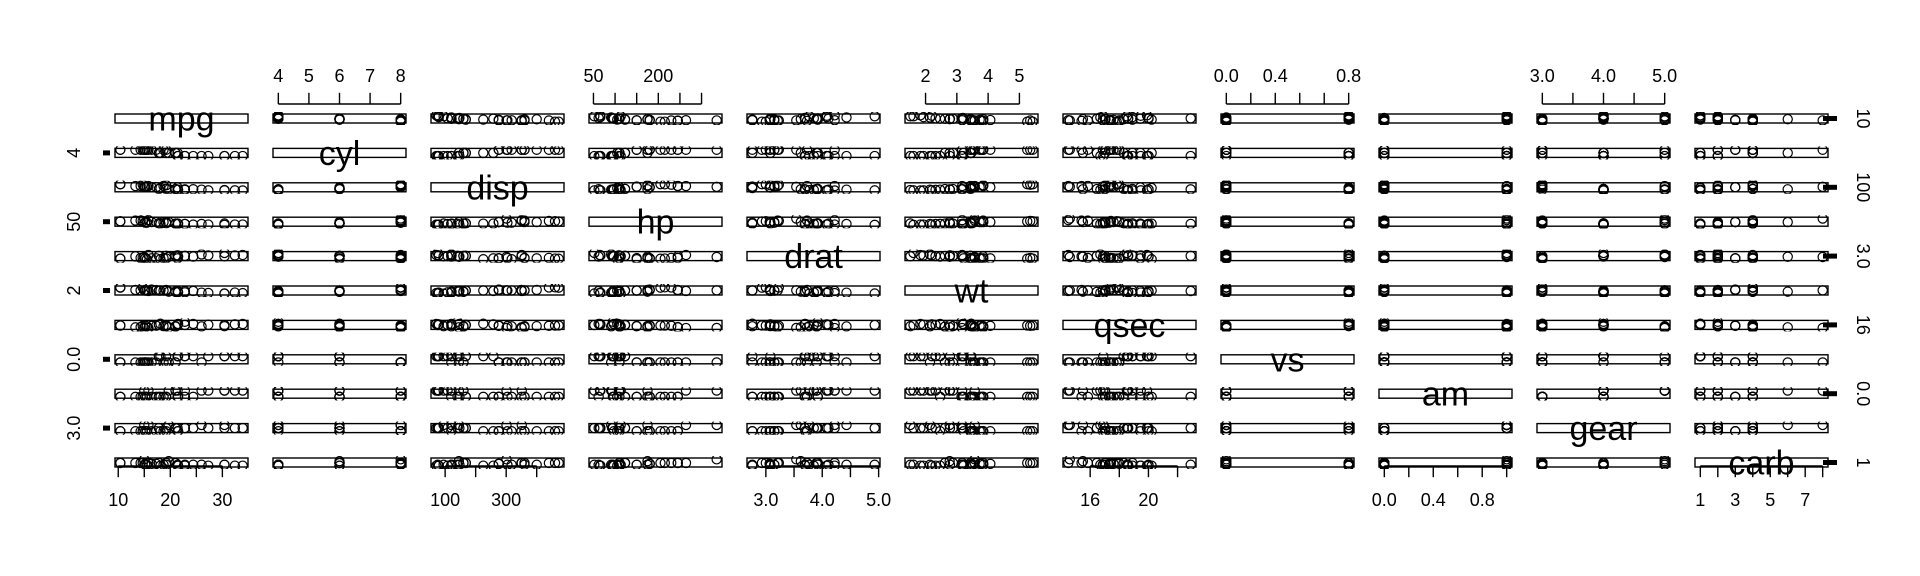 The width and height of the screenshot is (1920, 576). I want to click on panel-r2-c2: disp, so click(497, 188).